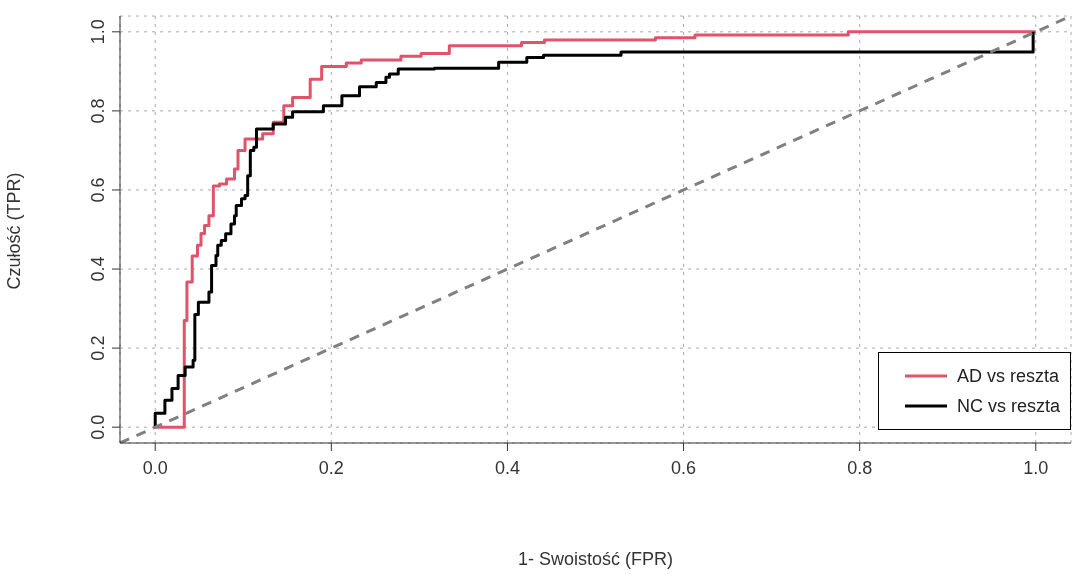 The image size is (1073, 575). I want to click on x-tick-label: 0.4, so click(507, 467).